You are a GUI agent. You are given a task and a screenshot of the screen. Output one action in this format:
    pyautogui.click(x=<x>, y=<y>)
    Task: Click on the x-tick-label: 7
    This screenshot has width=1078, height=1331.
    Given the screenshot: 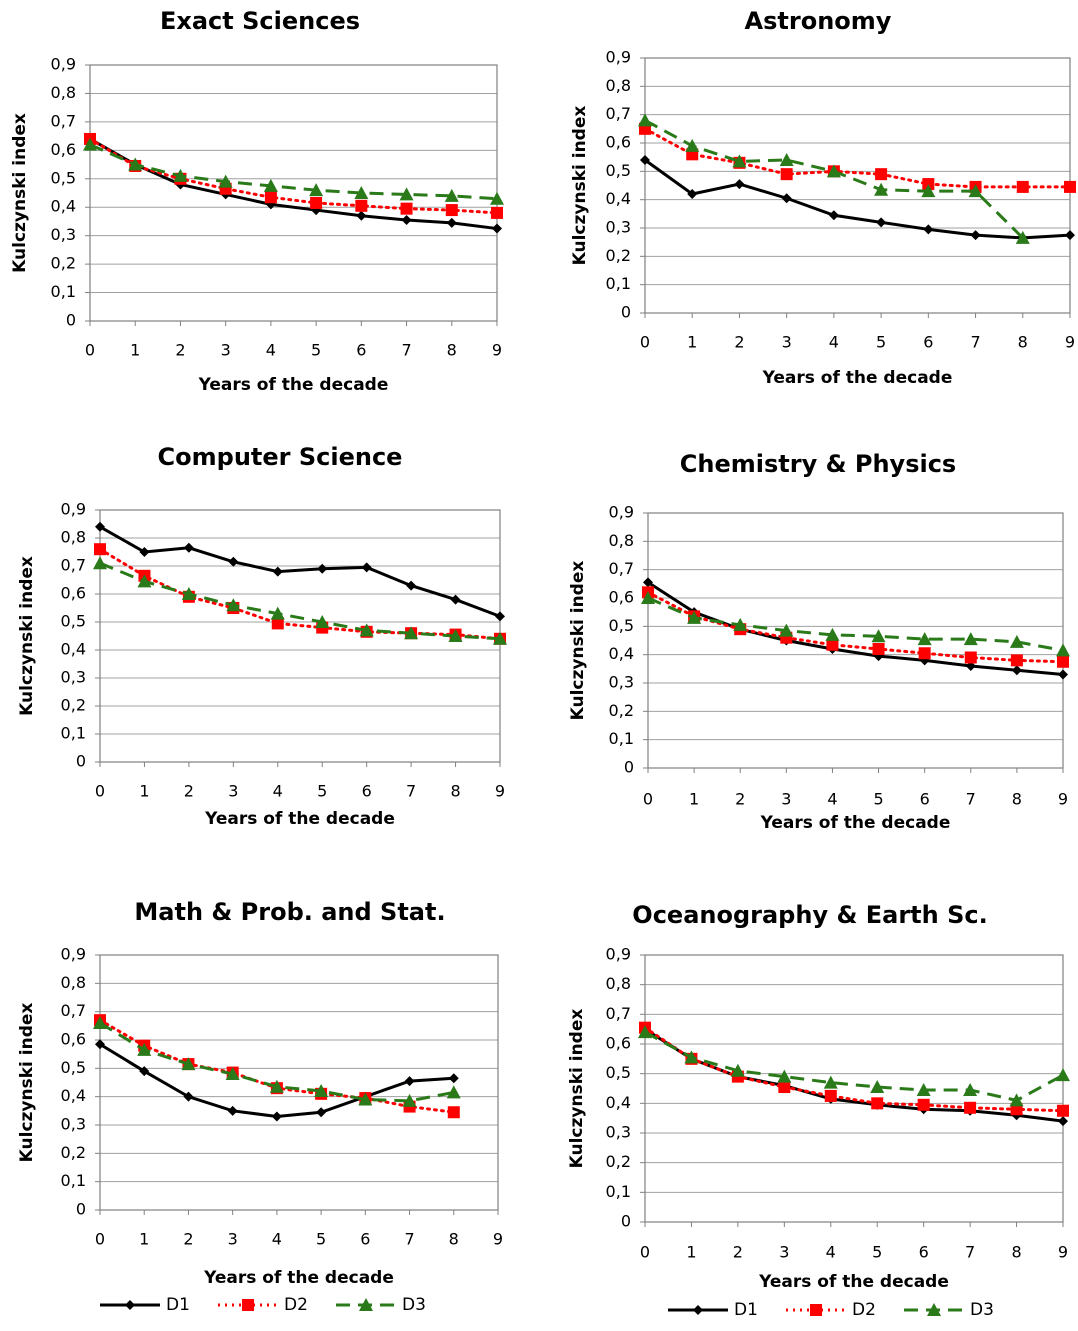 What is the action you would take?
    pyautogui.click(x=406, y=350)
    